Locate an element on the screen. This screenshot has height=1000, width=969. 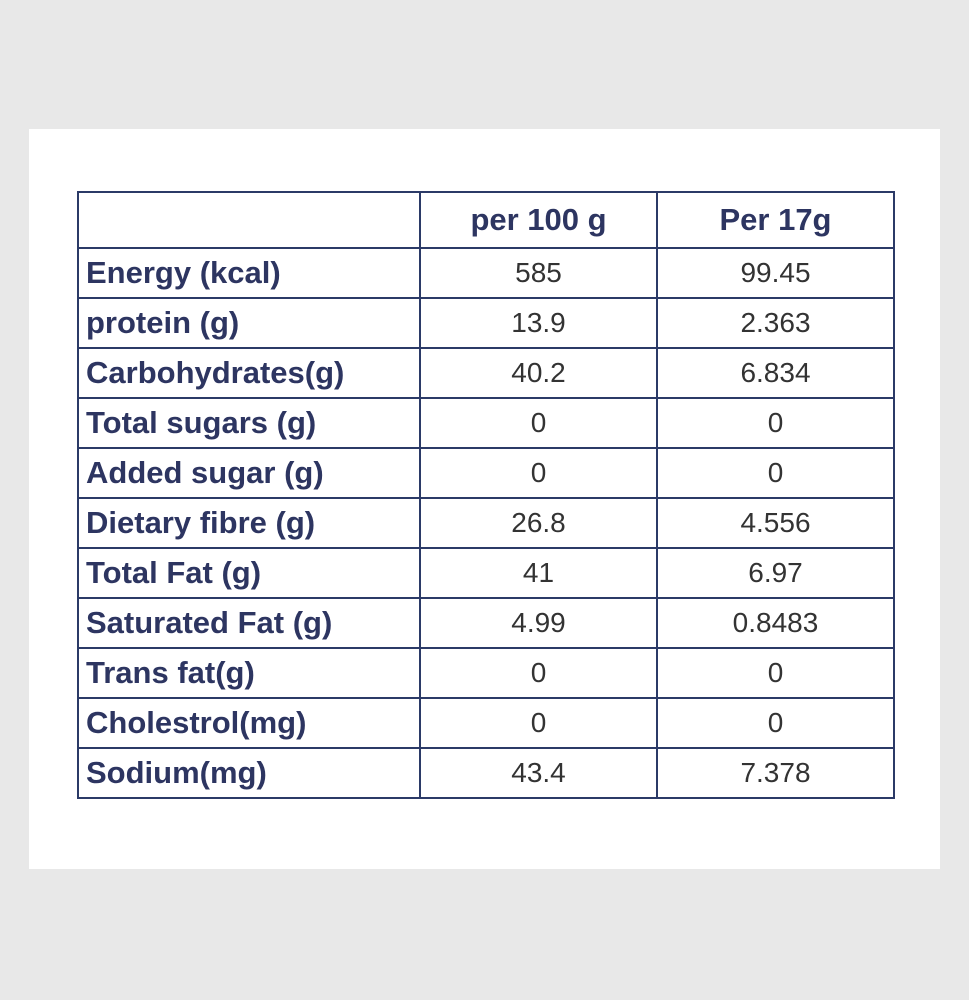
cell-value: 4.556 is located at coordinates (775, 523).